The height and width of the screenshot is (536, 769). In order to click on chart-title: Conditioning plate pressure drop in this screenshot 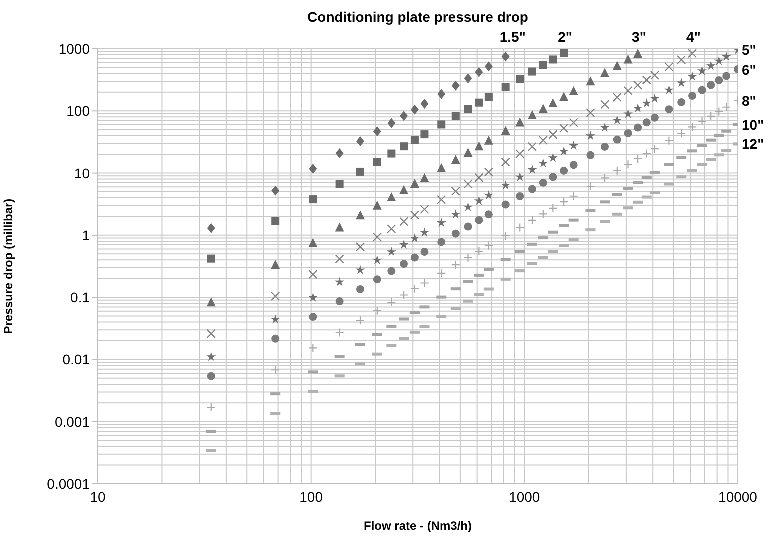, I will do `click(418, 17)`.